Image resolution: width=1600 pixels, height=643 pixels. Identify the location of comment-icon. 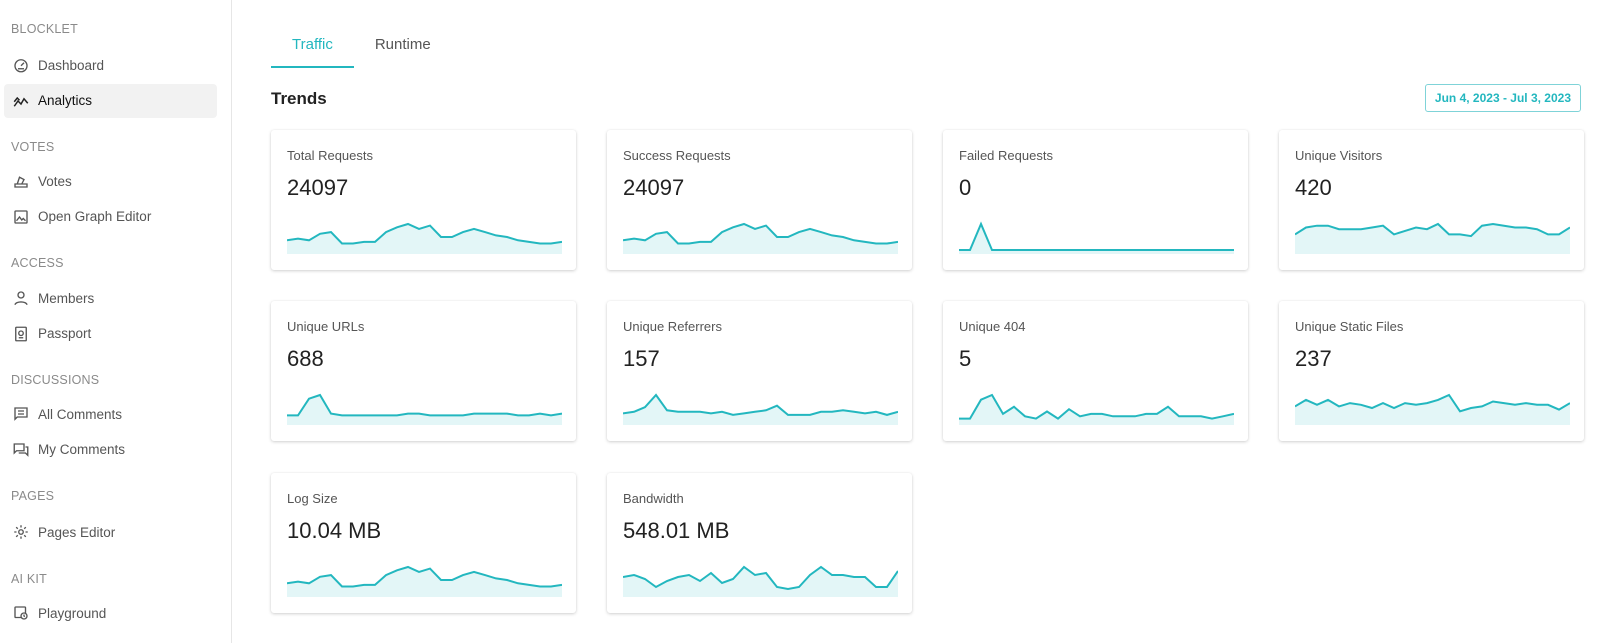
(21, 414).